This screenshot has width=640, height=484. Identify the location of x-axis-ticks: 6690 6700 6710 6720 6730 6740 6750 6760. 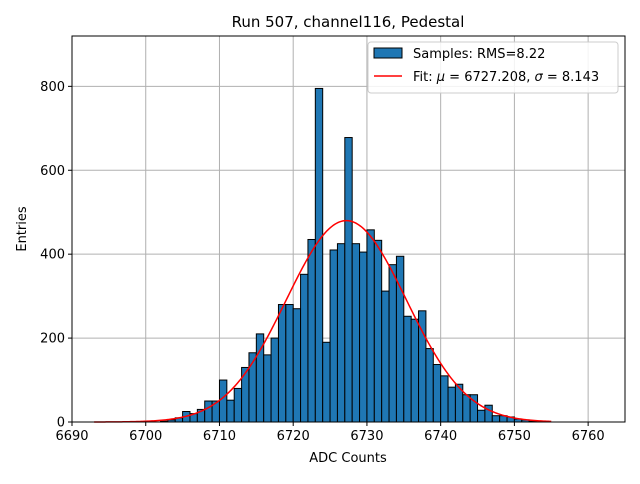
(330, 433).